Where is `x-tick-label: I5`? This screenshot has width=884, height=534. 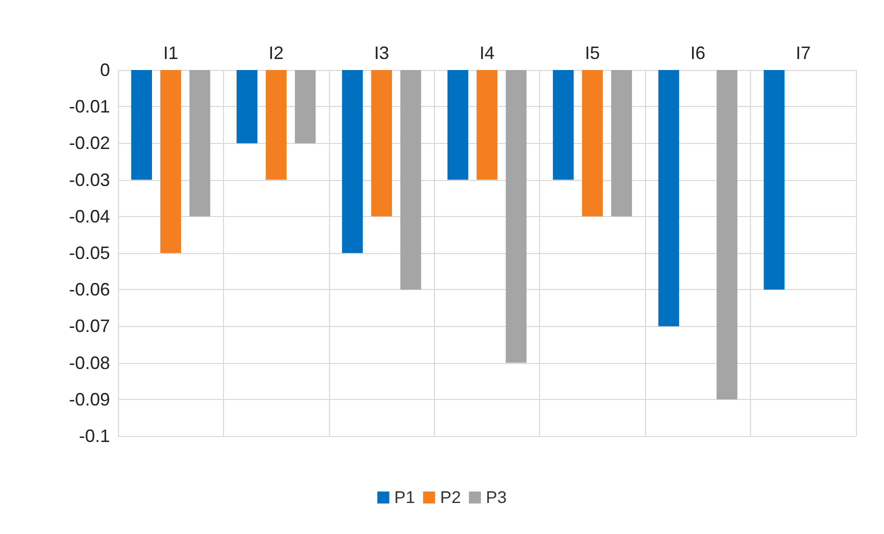 x-tick-label: I5 is located at coordinates (592, 53).